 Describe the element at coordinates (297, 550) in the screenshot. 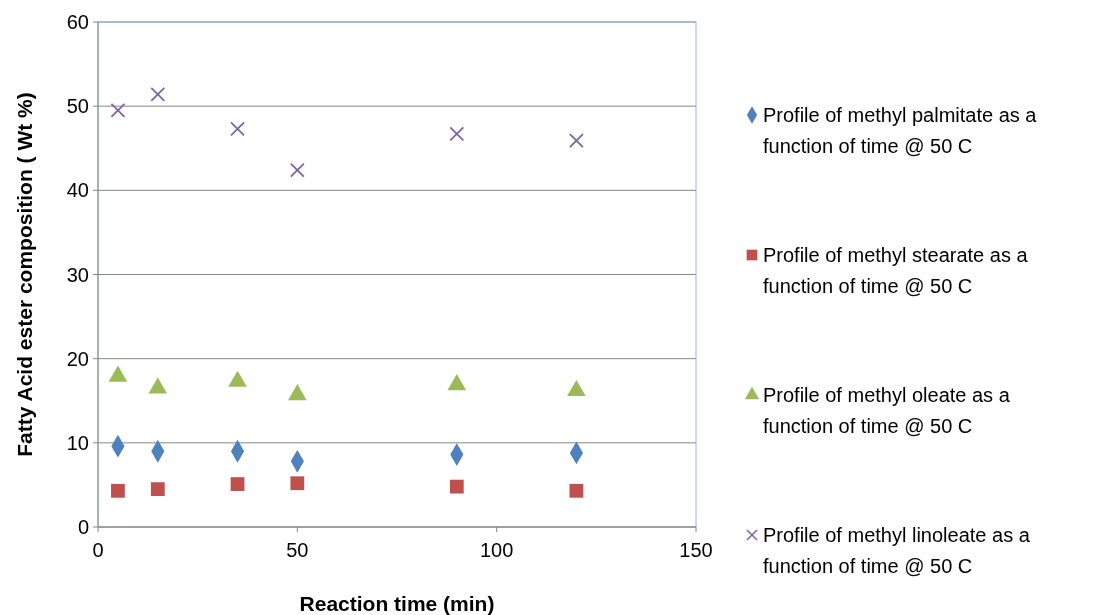

I see `x-tick-label: 50` at that location.